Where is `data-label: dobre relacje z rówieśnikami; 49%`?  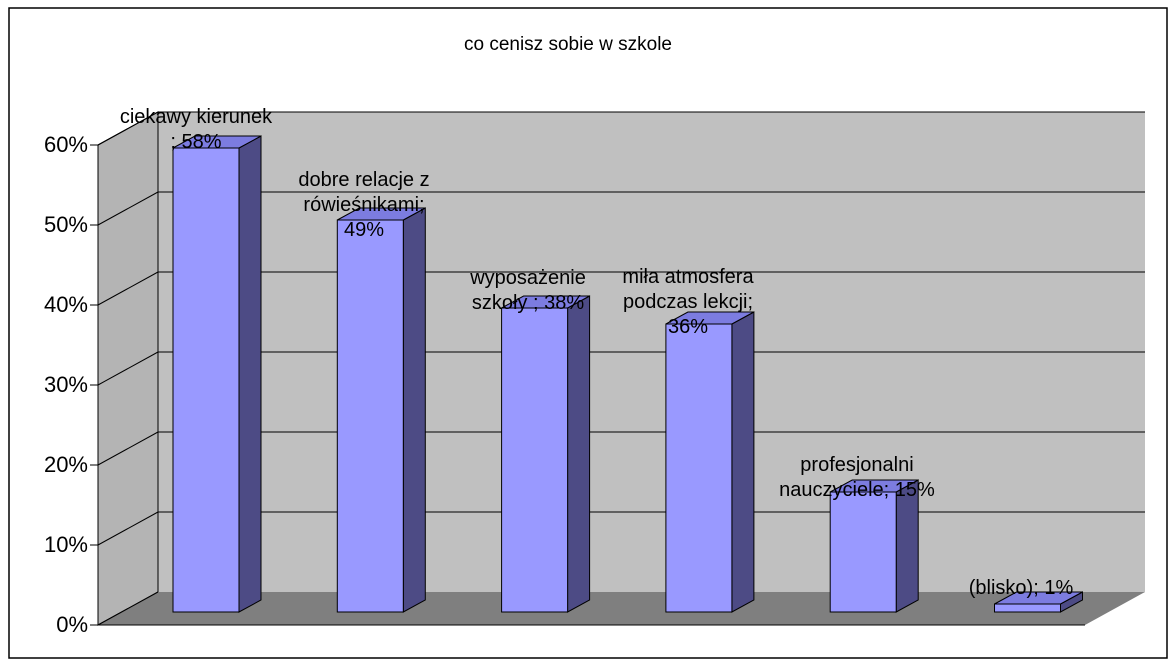 data-label: dobre relacje z rówieśnikami; 49% is located at coordinates (363, 205).